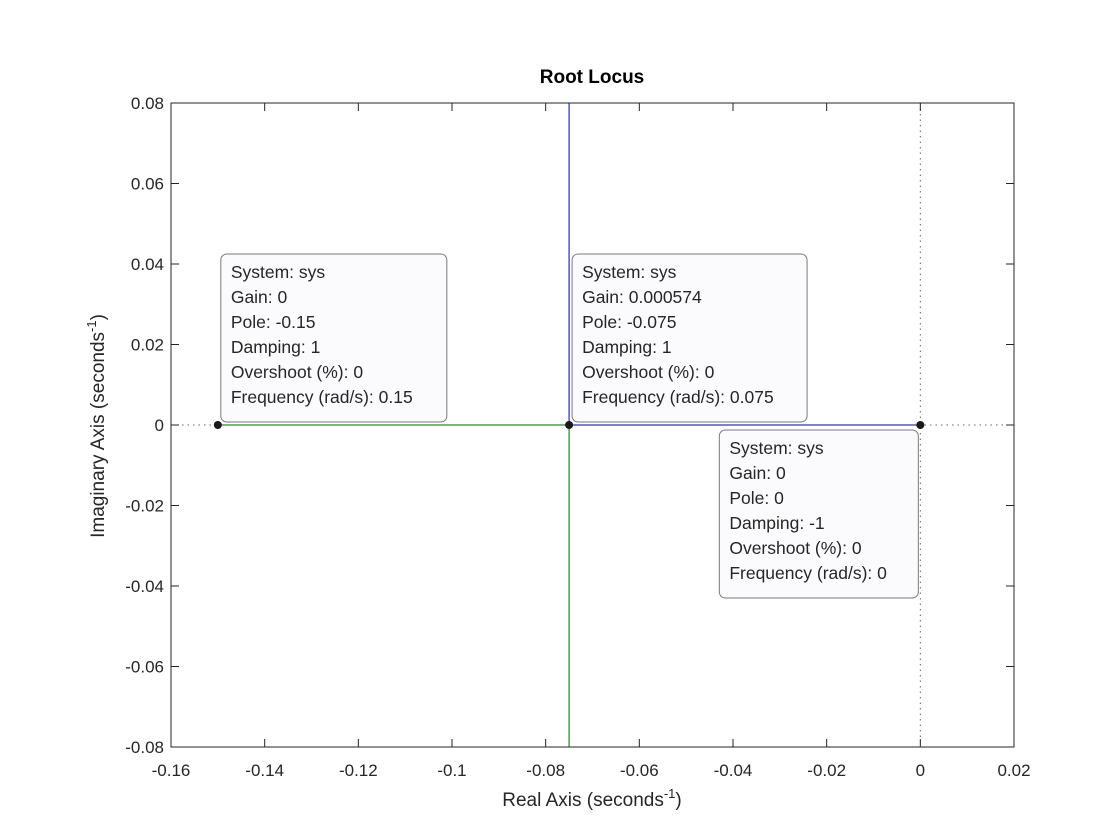 This screenshot has width=1120, height=840. I want to click on datatip-line: Gain: 0.000574, so click(642, 297).